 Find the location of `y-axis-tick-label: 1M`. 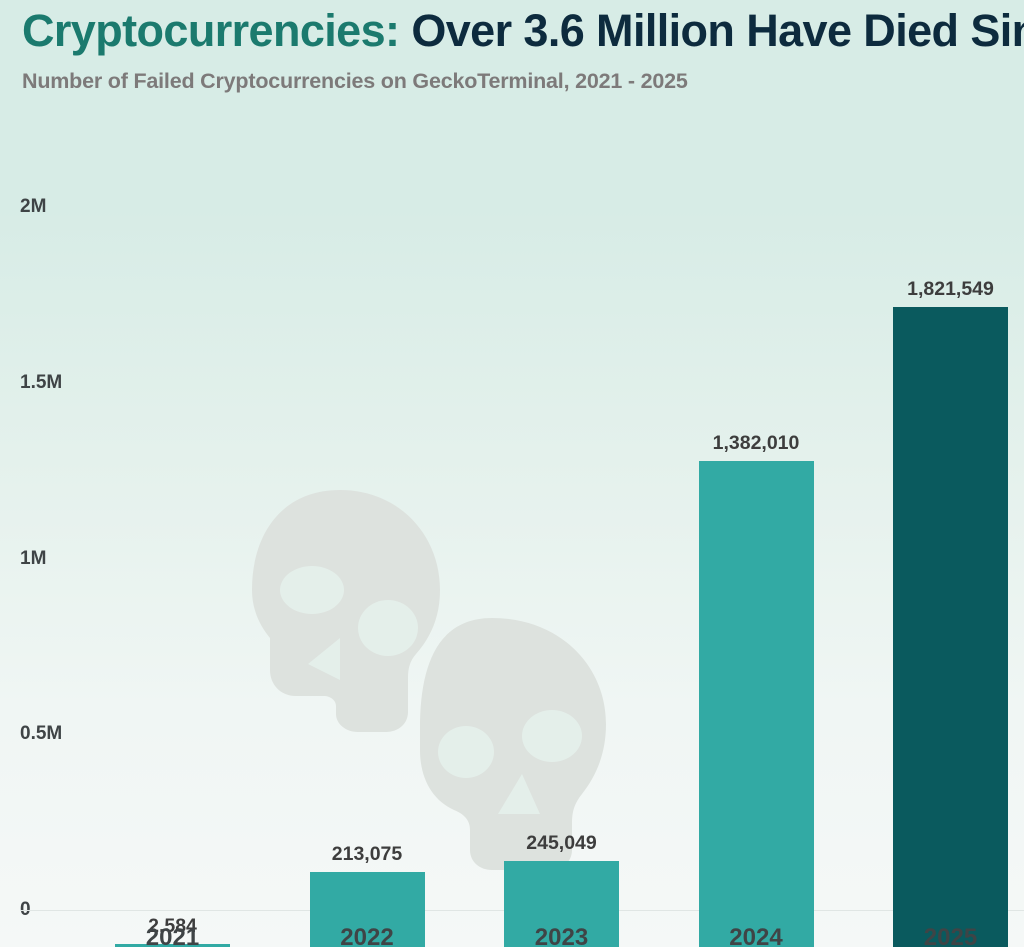

y-axis-tick-label: 1M is located at coordinates (33, 558).